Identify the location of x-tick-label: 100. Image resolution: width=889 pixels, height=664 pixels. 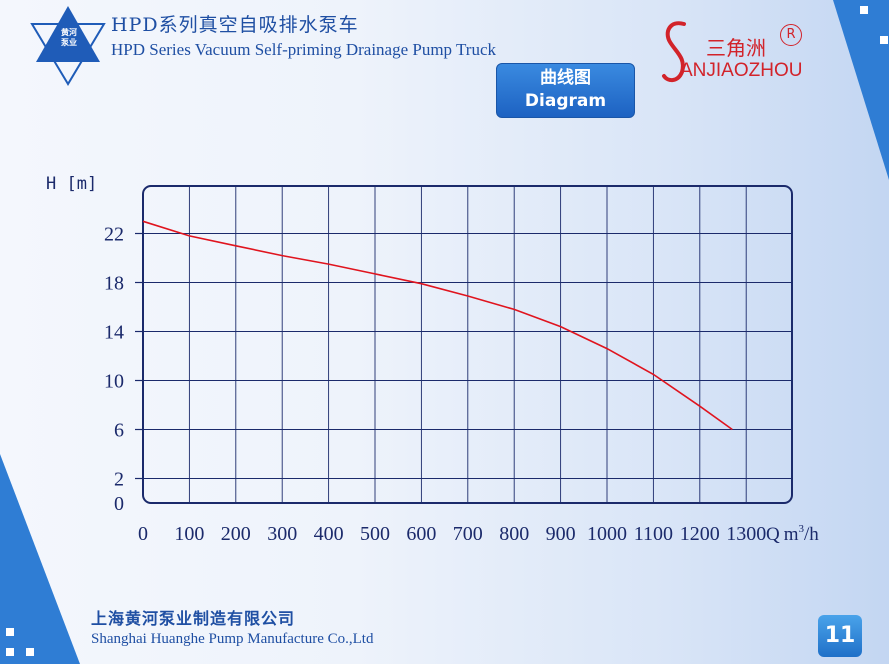
(189, 534).